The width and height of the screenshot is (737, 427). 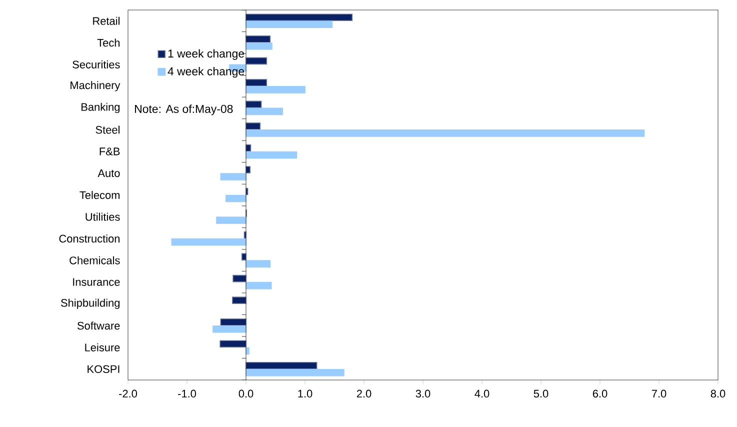 I want to click on x-tick-label: 0.0, so click(x=246, y=394).